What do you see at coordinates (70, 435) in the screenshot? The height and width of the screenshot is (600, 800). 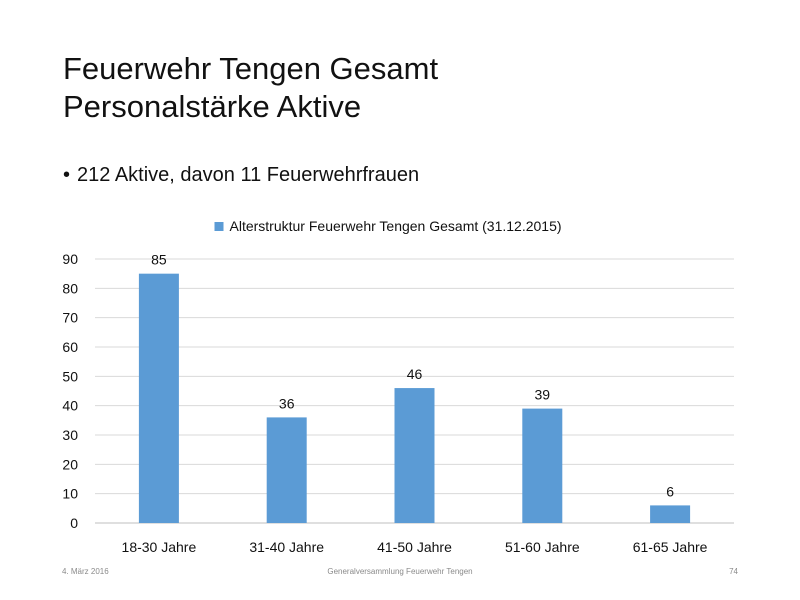 I see `y-tick-label: 30` at bounding box center [70, 435].